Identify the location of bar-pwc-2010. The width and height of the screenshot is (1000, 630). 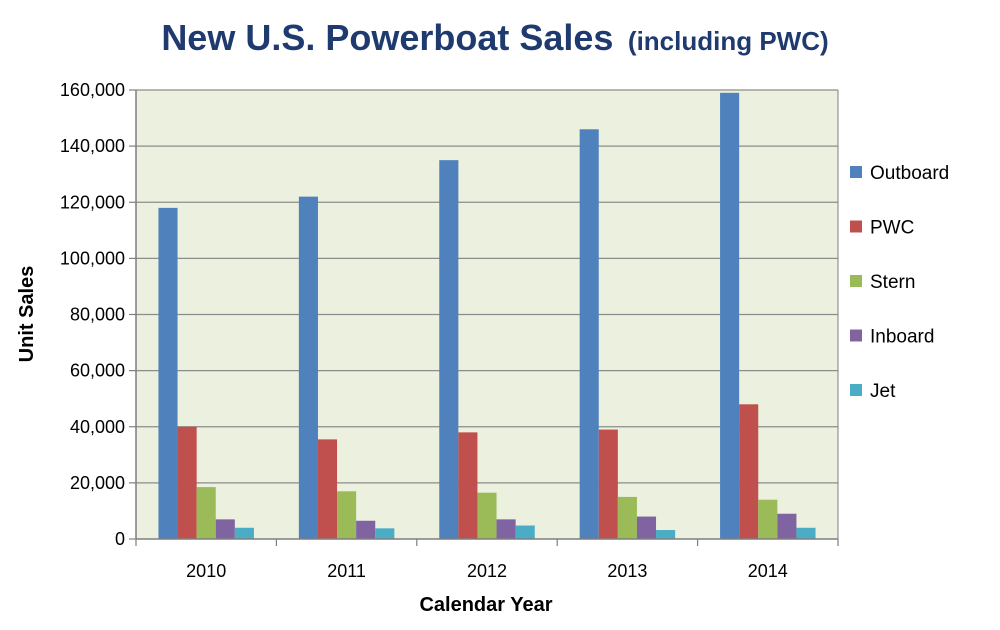
(187, 482).